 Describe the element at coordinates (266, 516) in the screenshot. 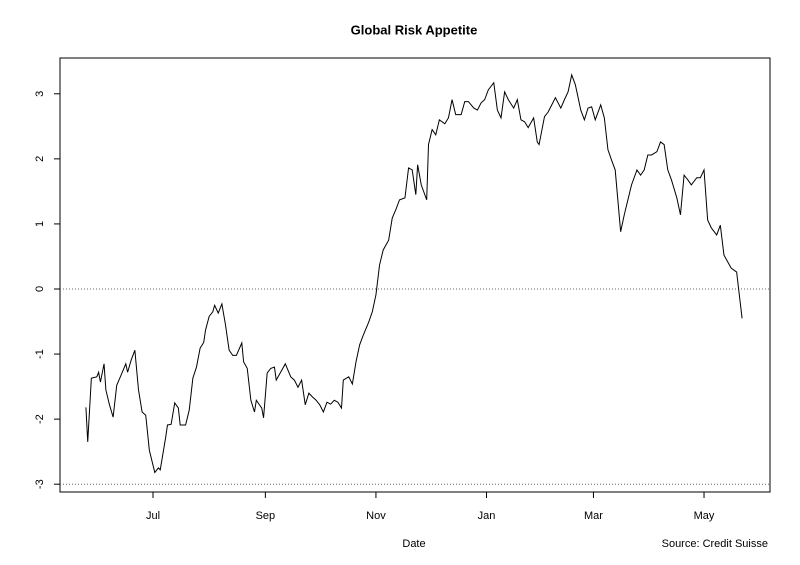

I see `x-tick-label: Sep` at that location.